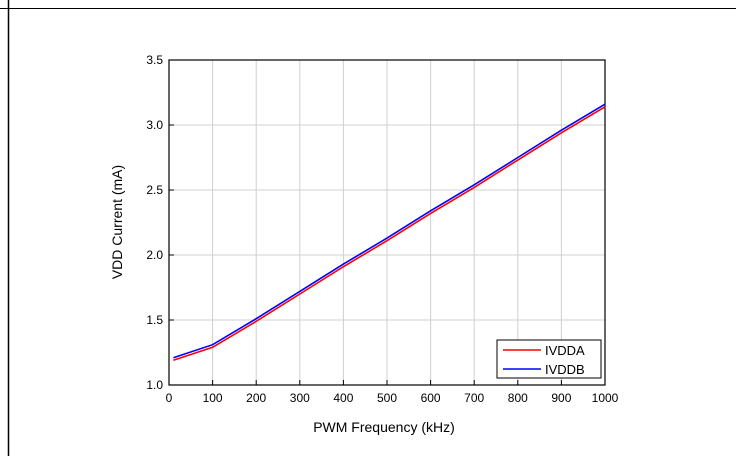 The height and width of the screenshot is (456, 736). I want to click on x-tick-label: 100, so click(213, 398).